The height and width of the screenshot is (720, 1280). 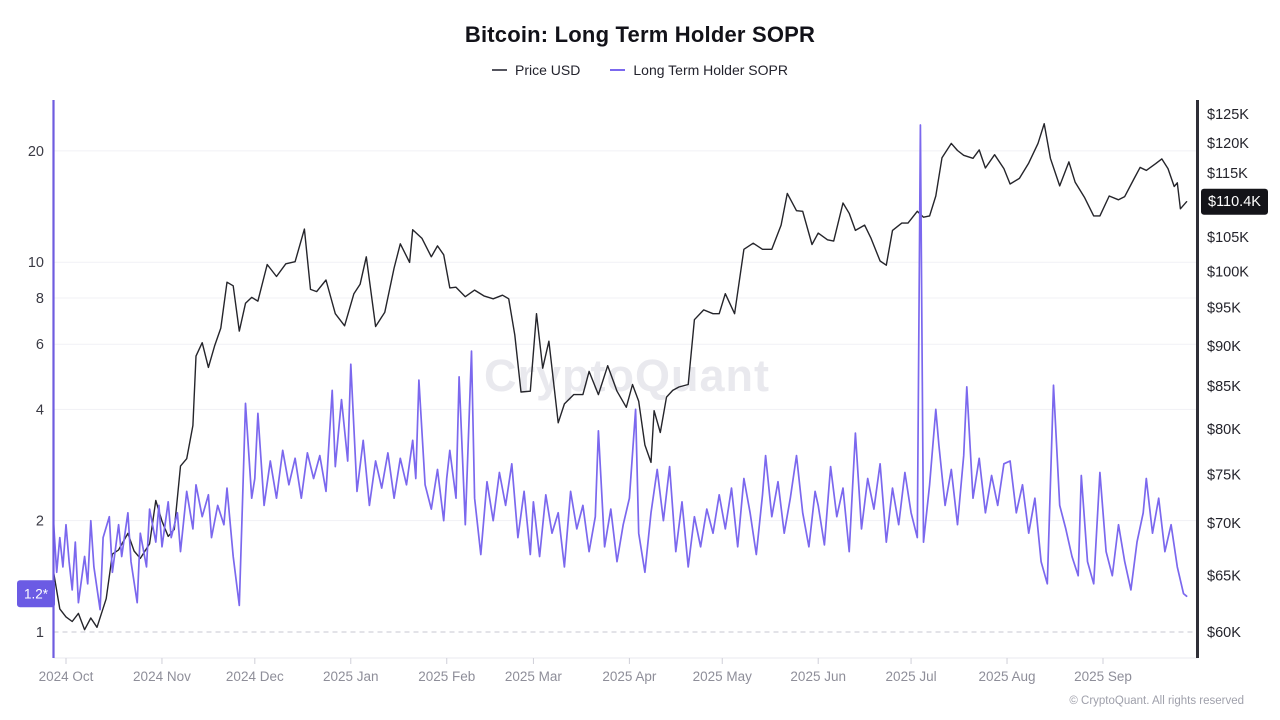 What do you see at coordinates (1224, 347) in the screenshot?
I see `right-axis-tick-label: $90K` at bounding box center [1224, 347].